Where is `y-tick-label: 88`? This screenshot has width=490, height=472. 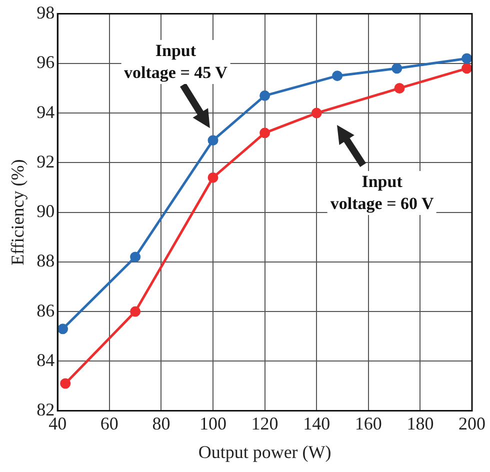 y-tick-label: 88 is located at coordinates (45, 260).